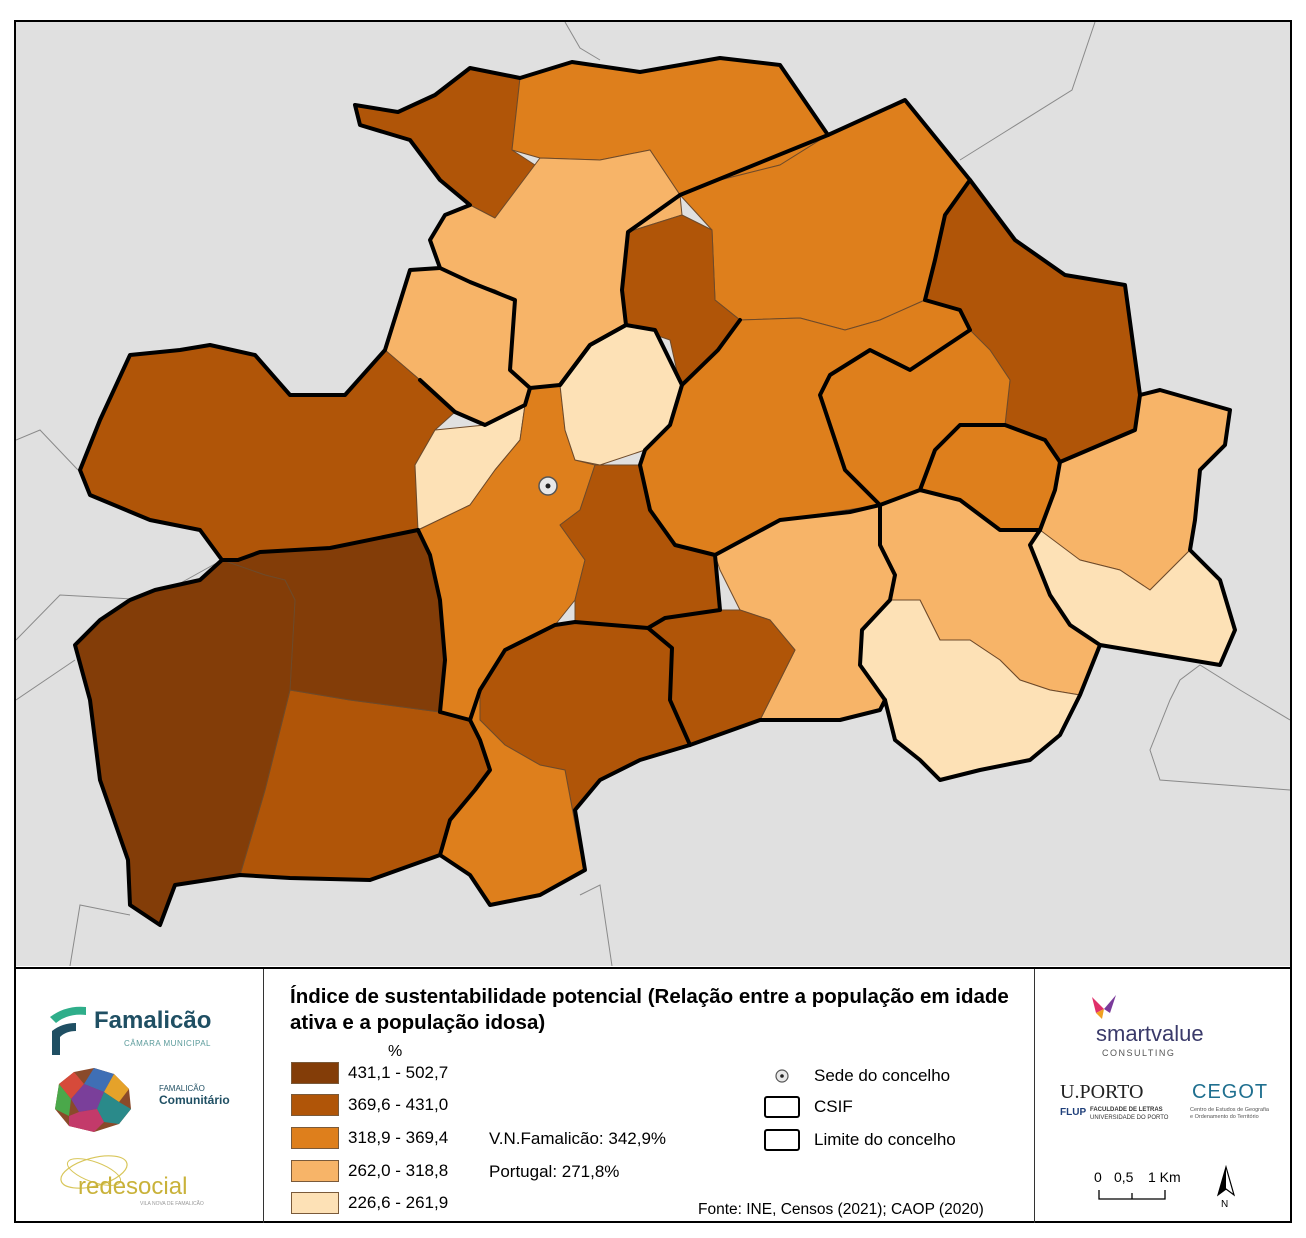 The height and width of the screenshot is (1238, 1306). Describe the element at coordinates (93, 1100) in the screenshot. I see `comunitario-map-icon` at that location.